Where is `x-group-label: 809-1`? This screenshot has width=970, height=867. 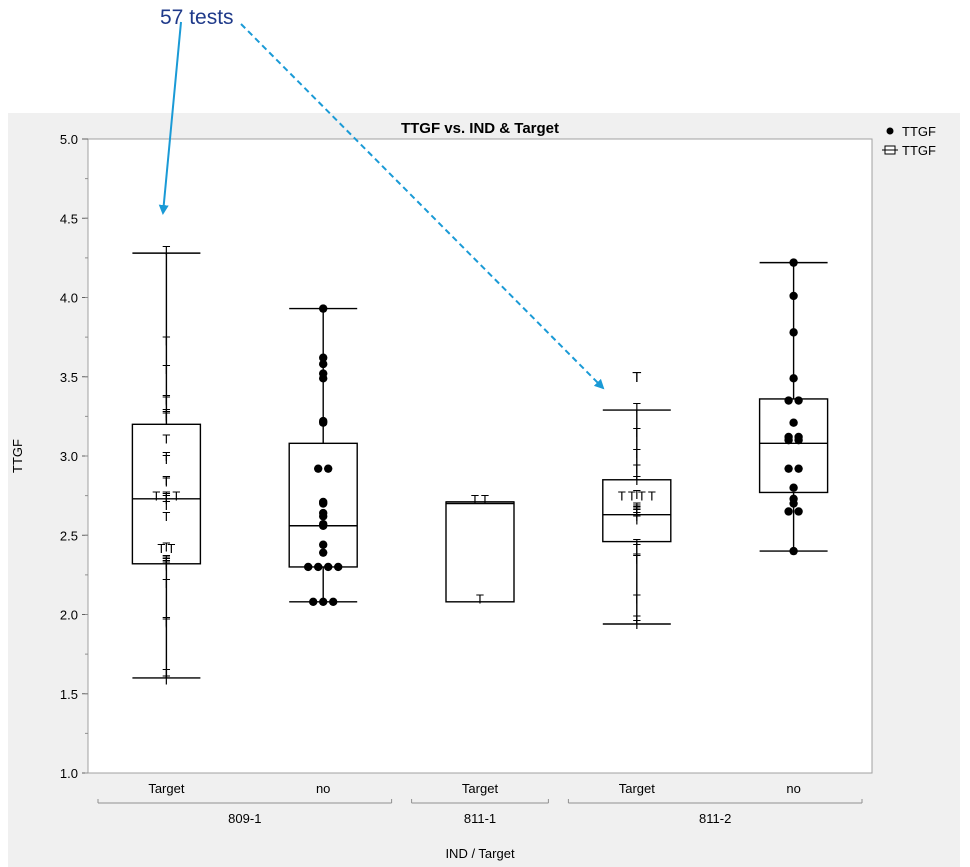 x-group-label: 809-1 is located at coordinates (244, 818).